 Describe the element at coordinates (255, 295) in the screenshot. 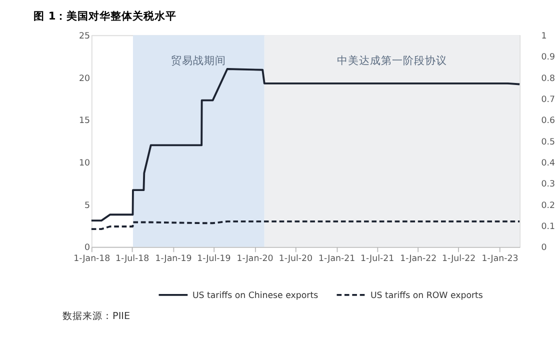

I see `legend-label: US tariffs on Chinese exports` at that location.